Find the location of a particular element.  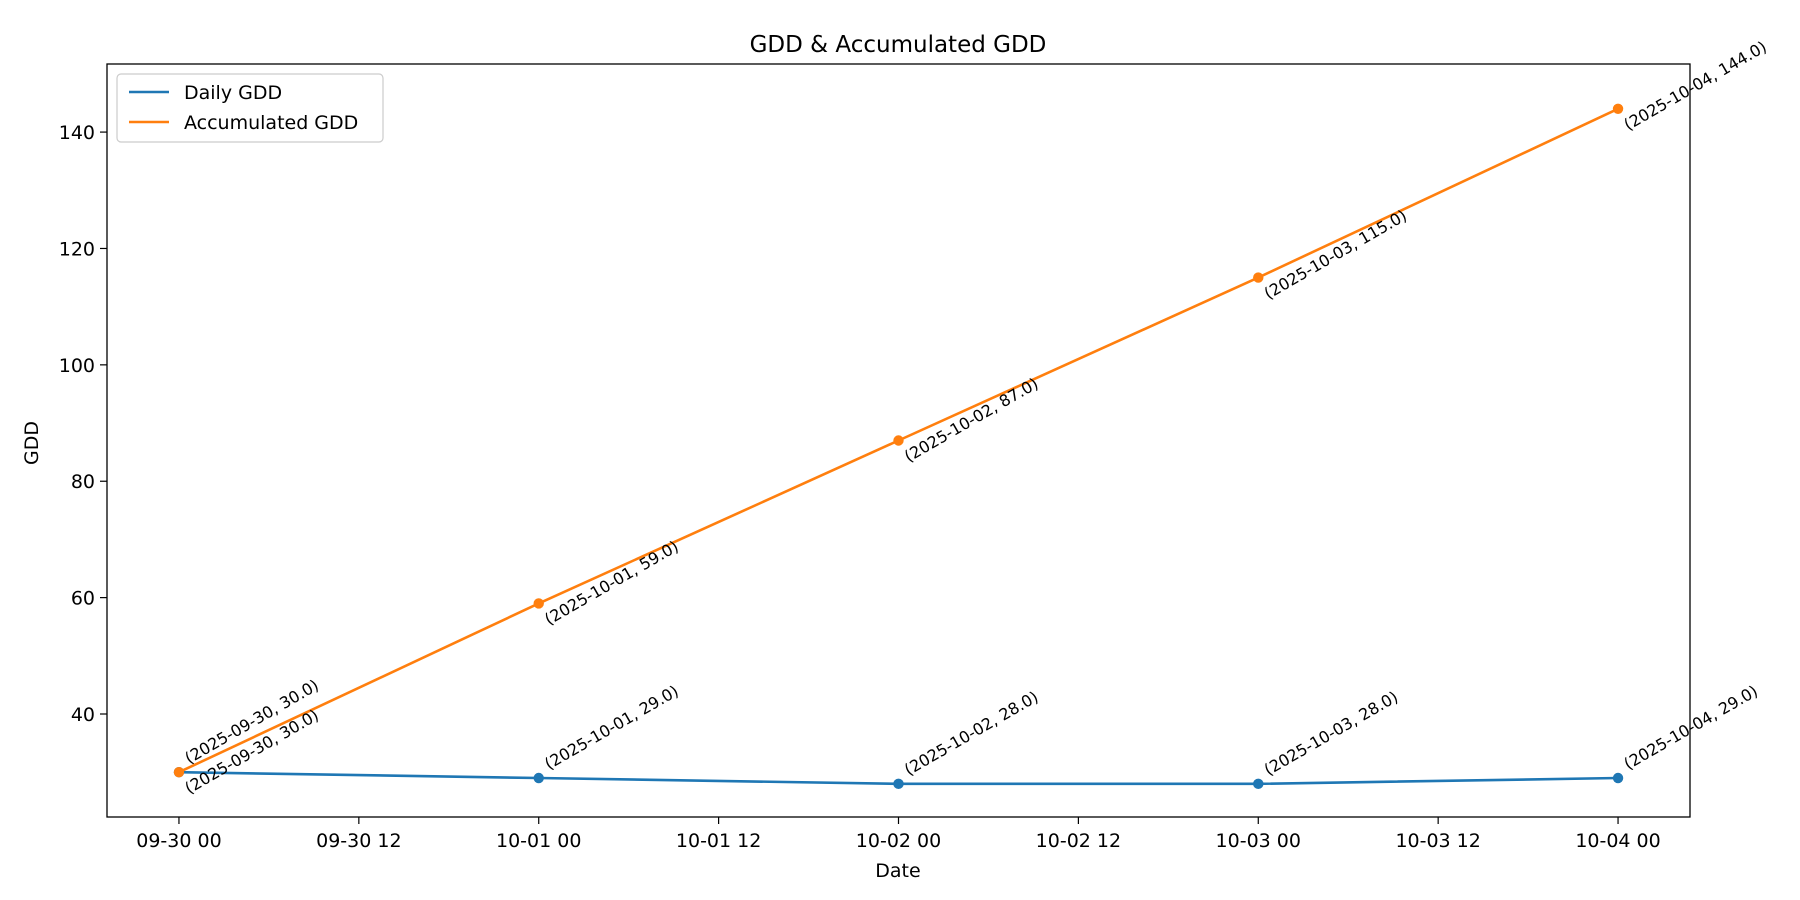

y-tick-label: 40 is located at coordinates (83, 715).